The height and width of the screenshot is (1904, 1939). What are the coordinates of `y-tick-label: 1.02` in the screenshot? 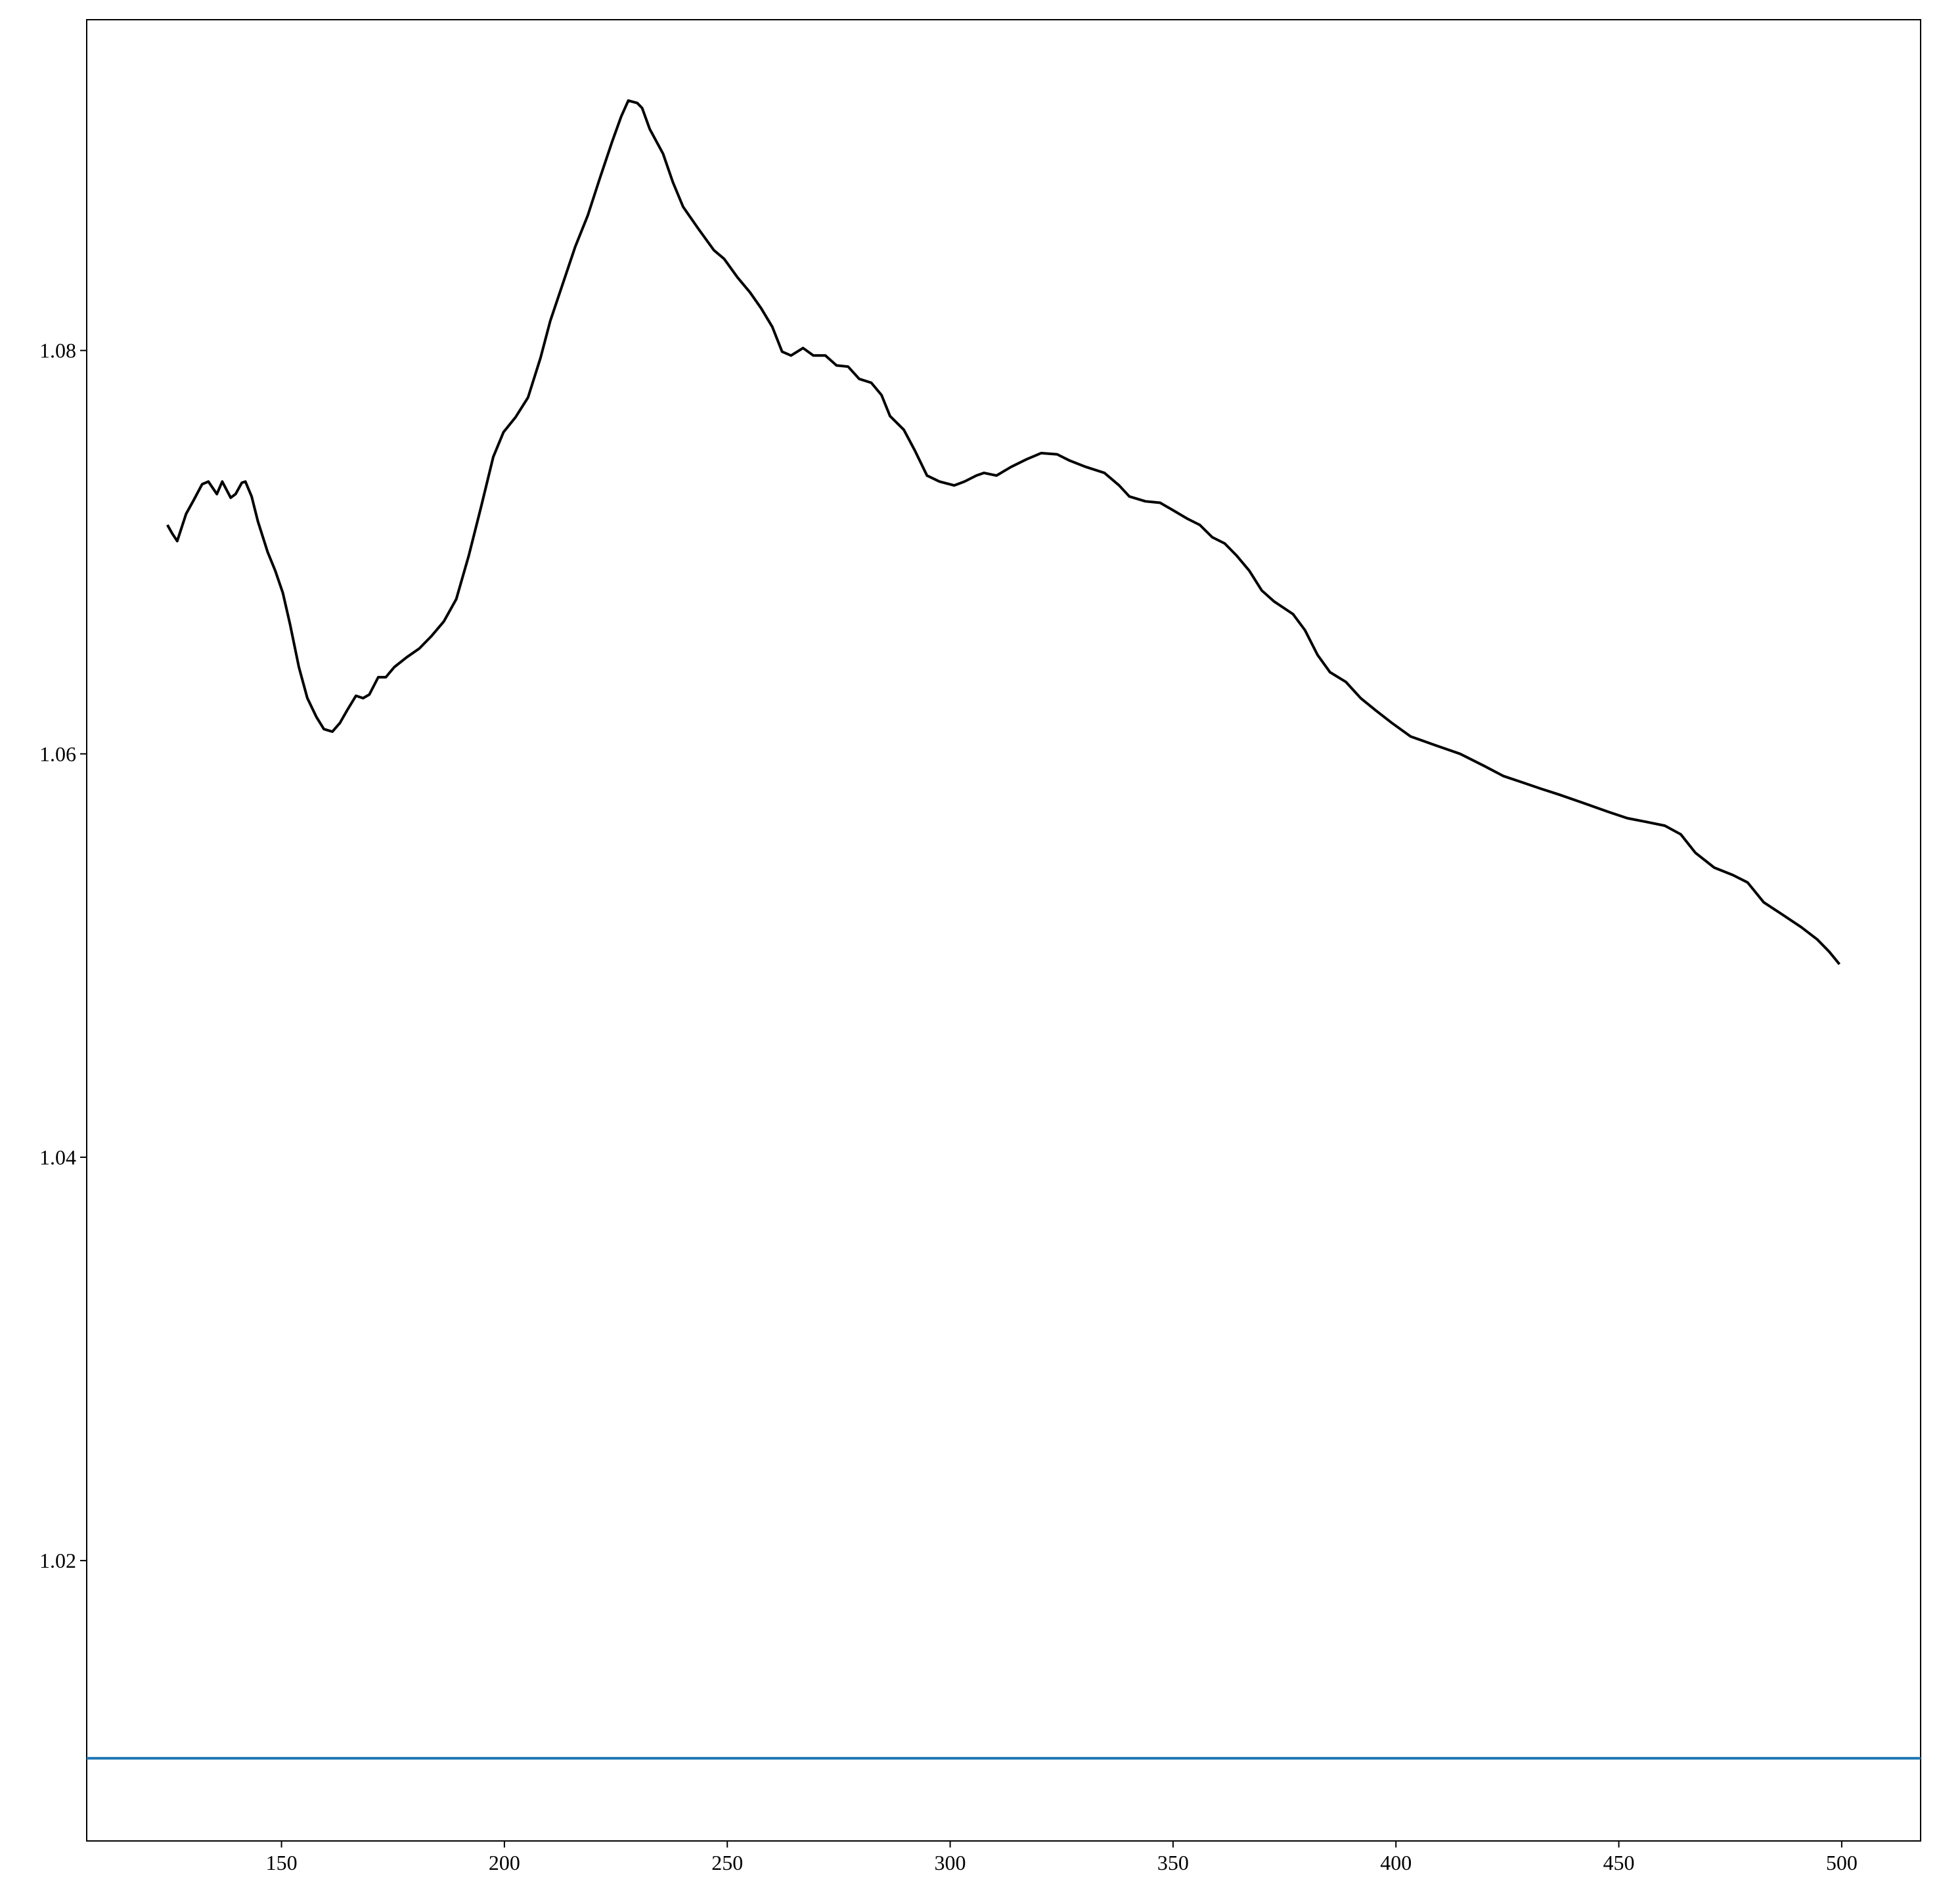 It's located at (57, 1560).